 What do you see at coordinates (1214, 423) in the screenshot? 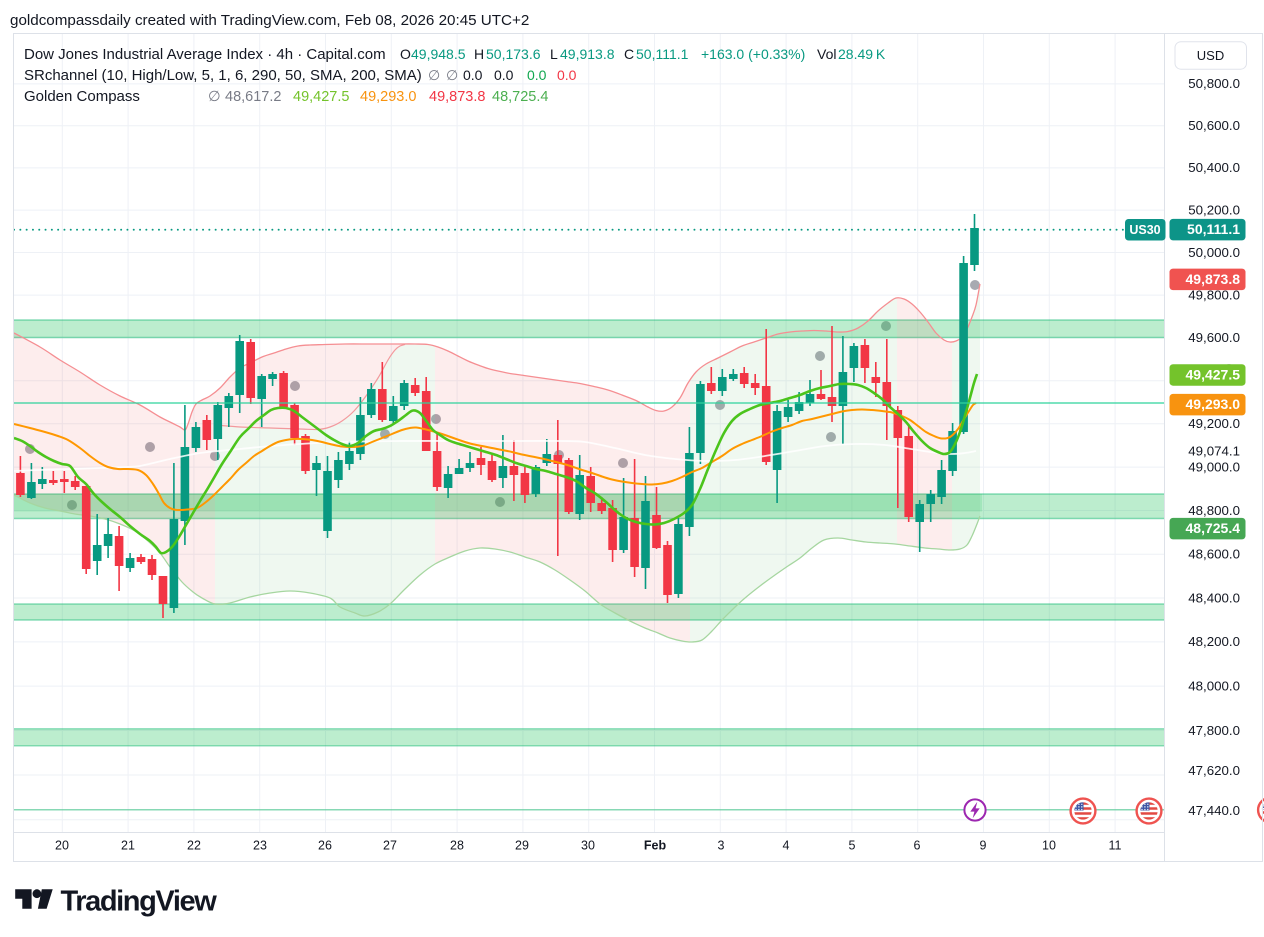
I see `svg-text: 49,200.0` at bounding box center [1214, 423].